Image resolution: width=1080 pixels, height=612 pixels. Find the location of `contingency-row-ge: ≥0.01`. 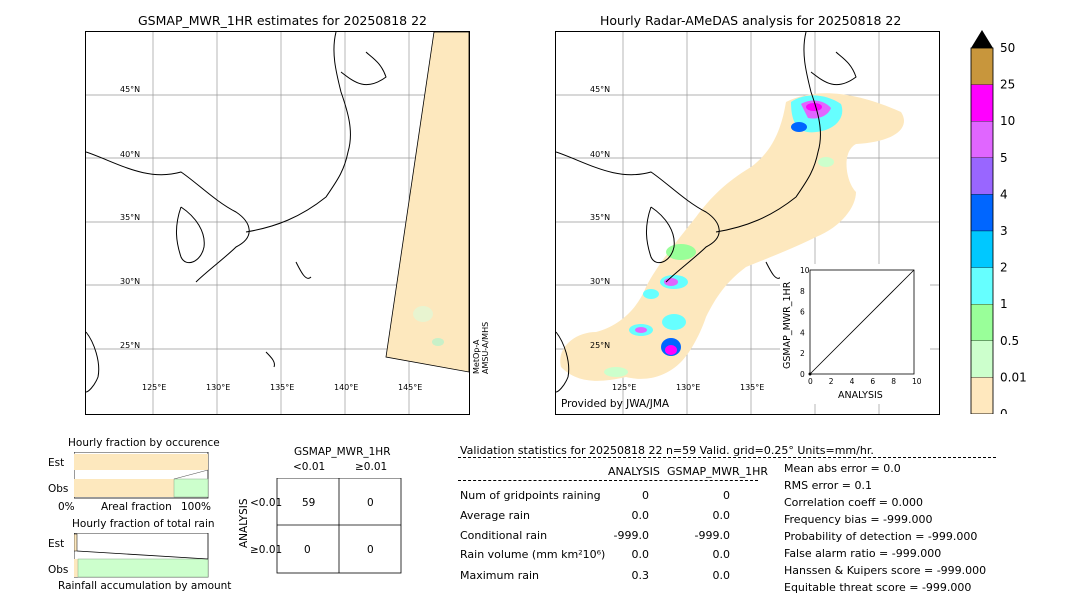

contingency-row-ge: ≥0.01 is located at coordinates (266, 550).